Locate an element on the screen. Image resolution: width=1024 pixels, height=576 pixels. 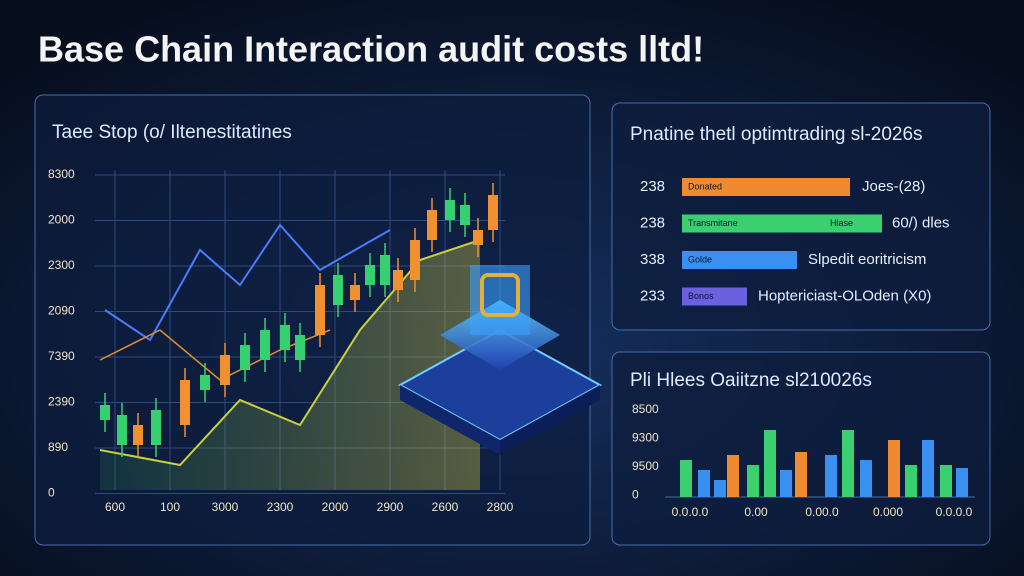
x-axis-label: 3000 is located at coordinates (225, 507).